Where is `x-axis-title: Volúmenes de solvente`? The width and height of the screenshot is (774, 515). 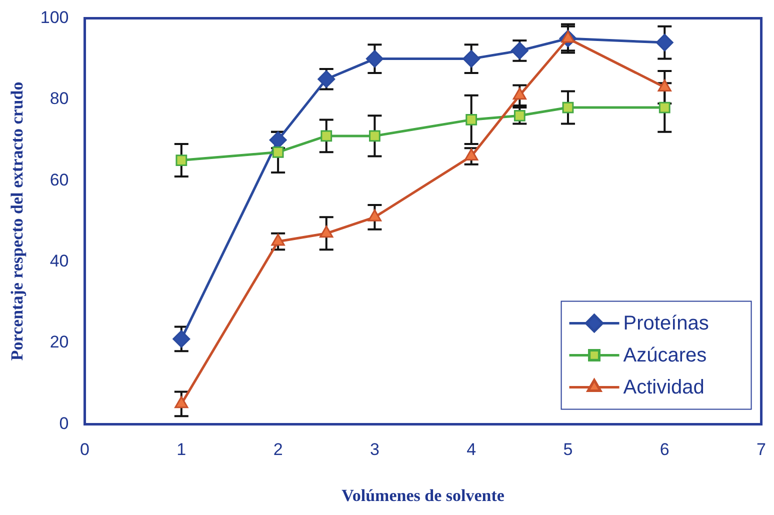 x-axis-title: Volúmenes de solvente is located at coordinates (423, 496).